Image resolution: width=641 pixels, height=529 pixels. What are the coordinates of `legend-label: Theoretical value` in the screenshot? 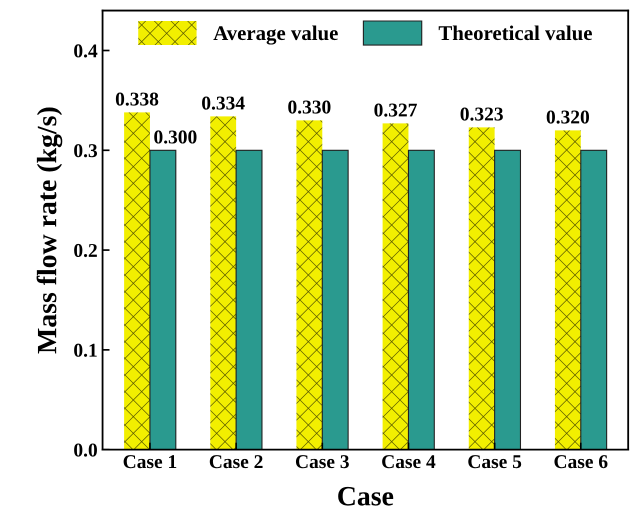 It's located at (515, 33).